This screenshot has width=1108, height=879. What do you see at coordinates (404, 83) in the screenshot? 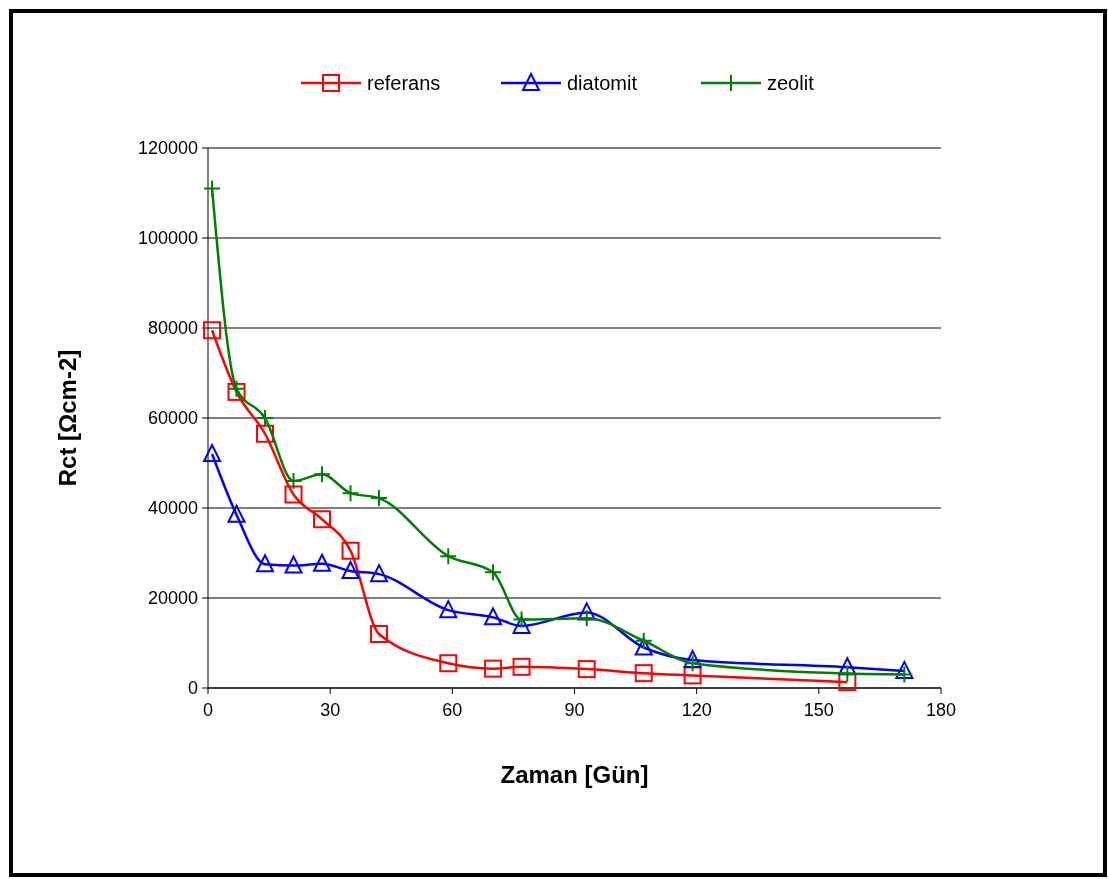
I see `legend-label: referans` at bounding box center [404, 83].